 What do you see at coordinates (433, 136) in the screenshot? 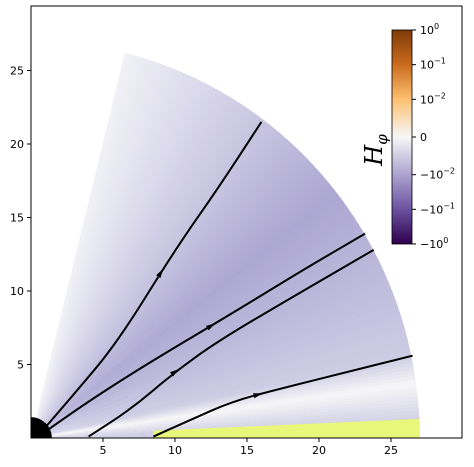
I see `colorbar-ticks: 100 10−1 10−2 0 −10−2 −10−1 −100` at bounding box center [433, 136].